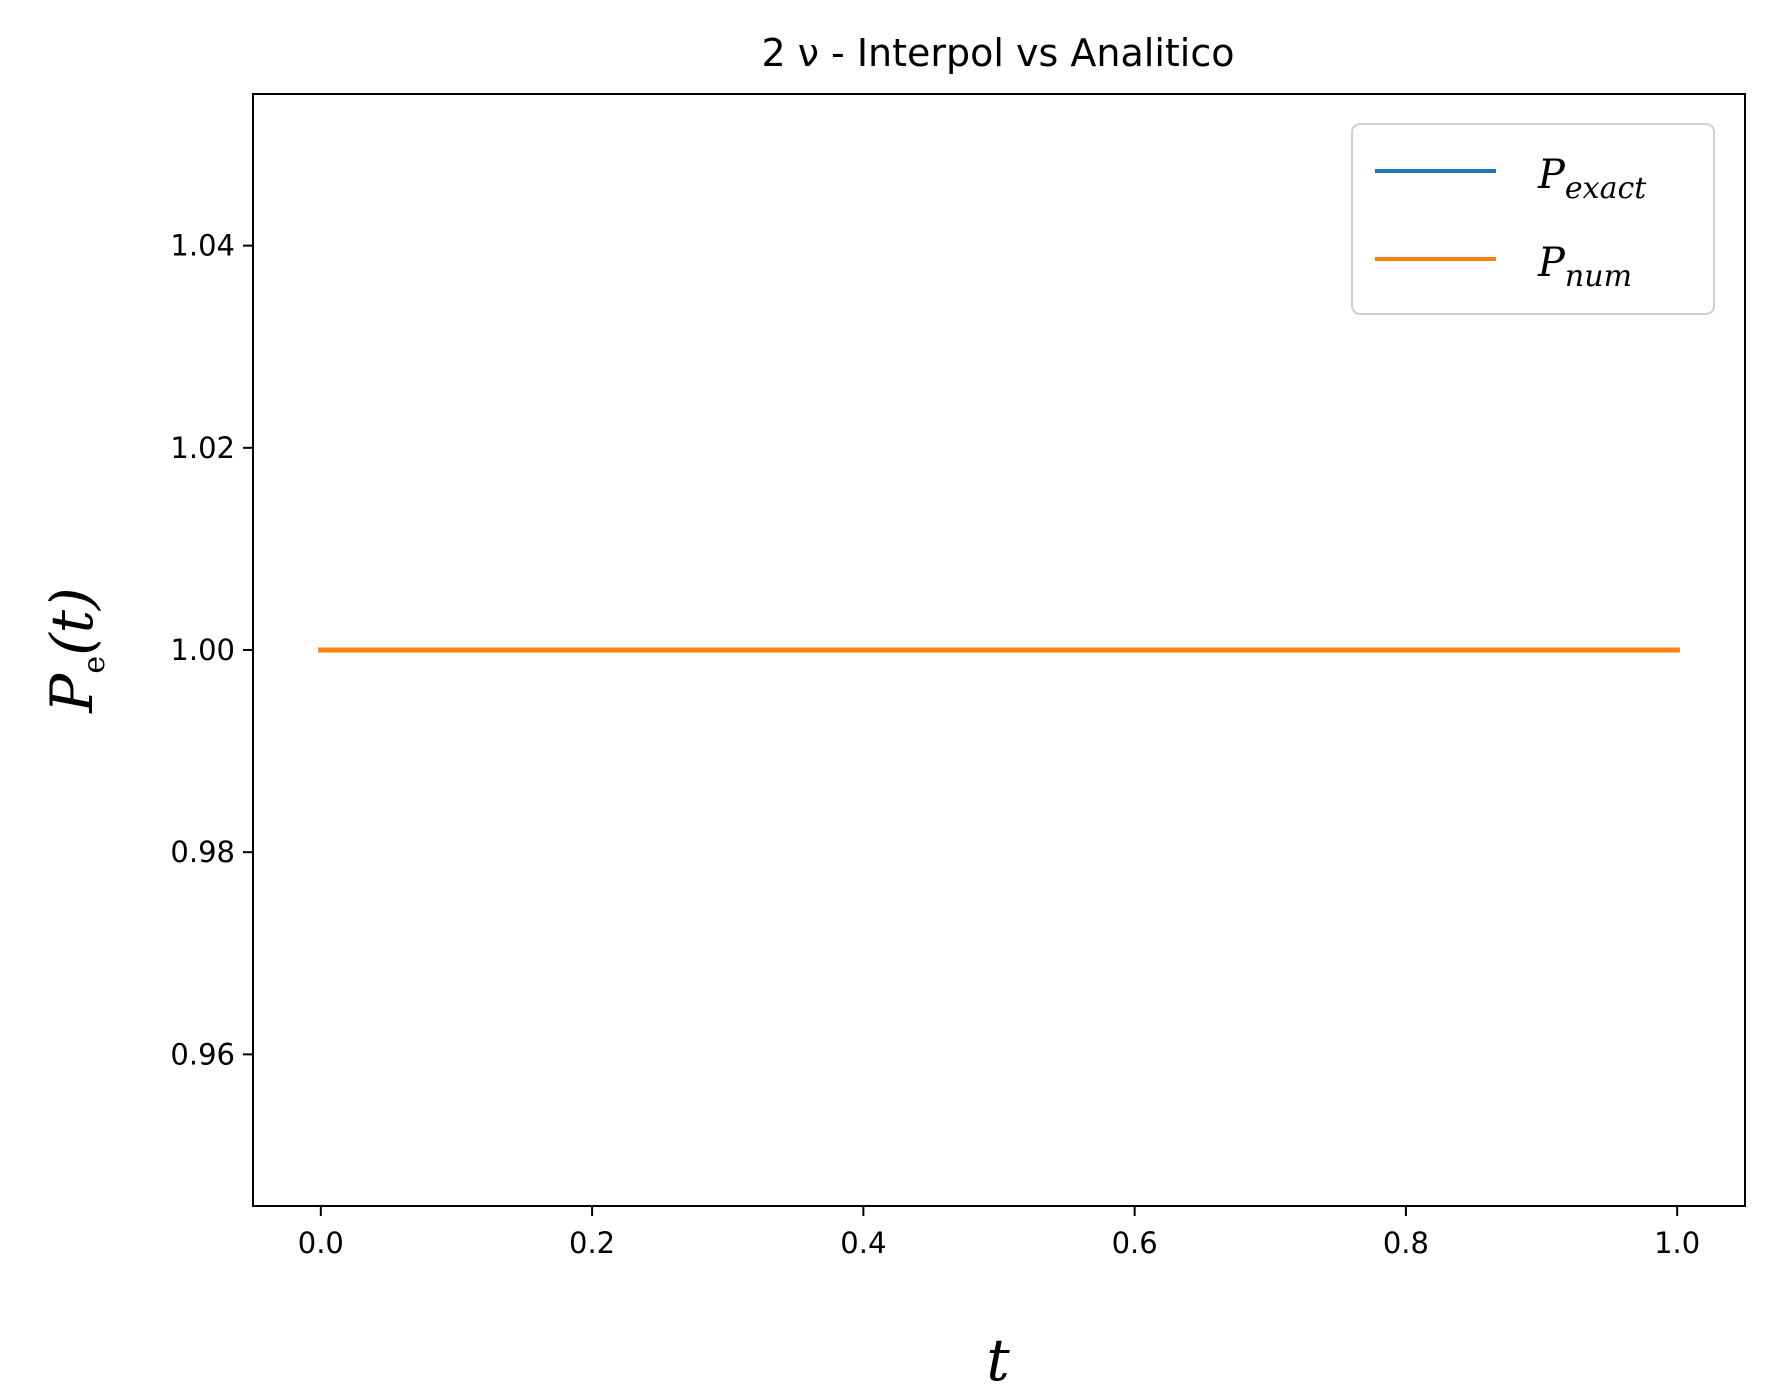 Image resolution: width=1769 pixels, height=1400 pixels. I want to click on y-axis-label: Pe(t), so click(75, 650).